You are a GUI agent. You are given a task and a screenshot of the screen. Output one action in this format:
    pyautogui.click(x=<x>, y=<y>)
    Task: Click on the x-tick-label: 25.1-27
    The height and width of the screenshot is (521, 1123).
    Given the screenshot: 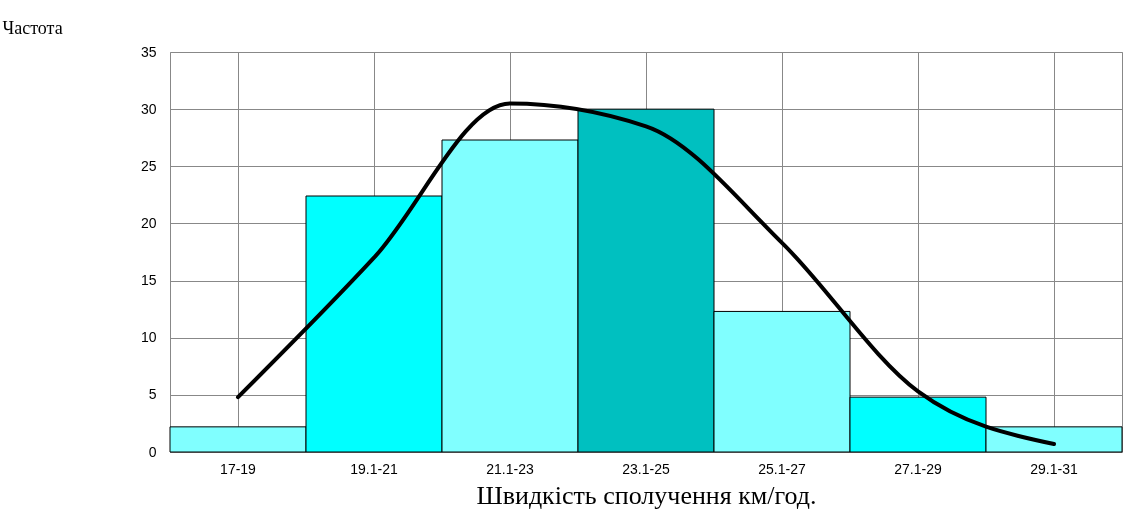 What is the action you would take?
    pyautogui.click(x=782, y=468)
    